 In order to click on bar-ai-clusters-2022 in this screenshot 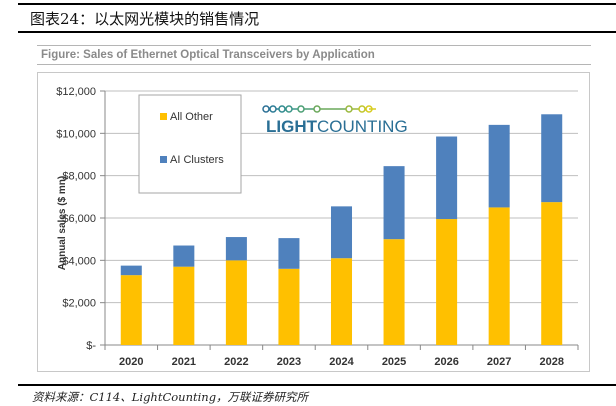, I will do `click(236, 249)`.